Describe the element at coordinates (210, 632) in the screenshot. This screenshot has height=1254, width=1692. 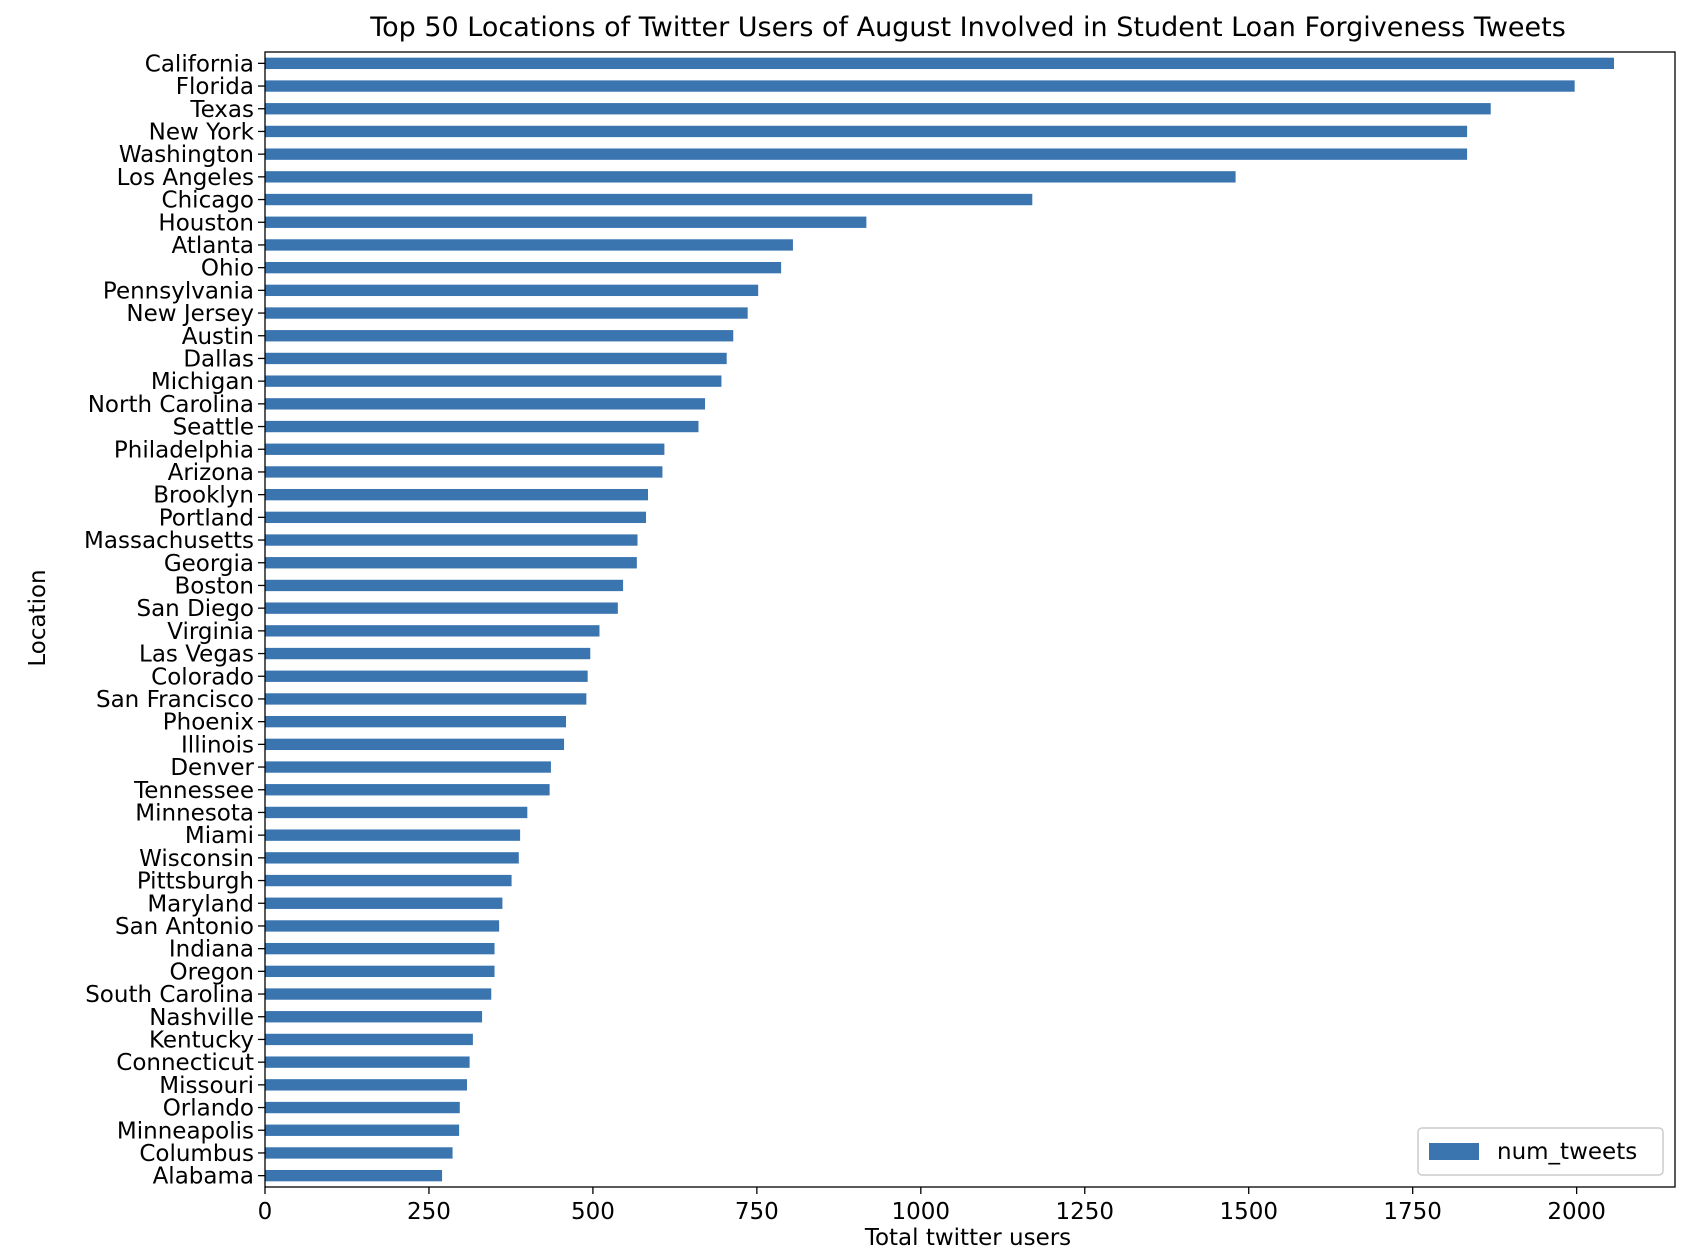
I see `y-tick-label: Virginia` at that location.